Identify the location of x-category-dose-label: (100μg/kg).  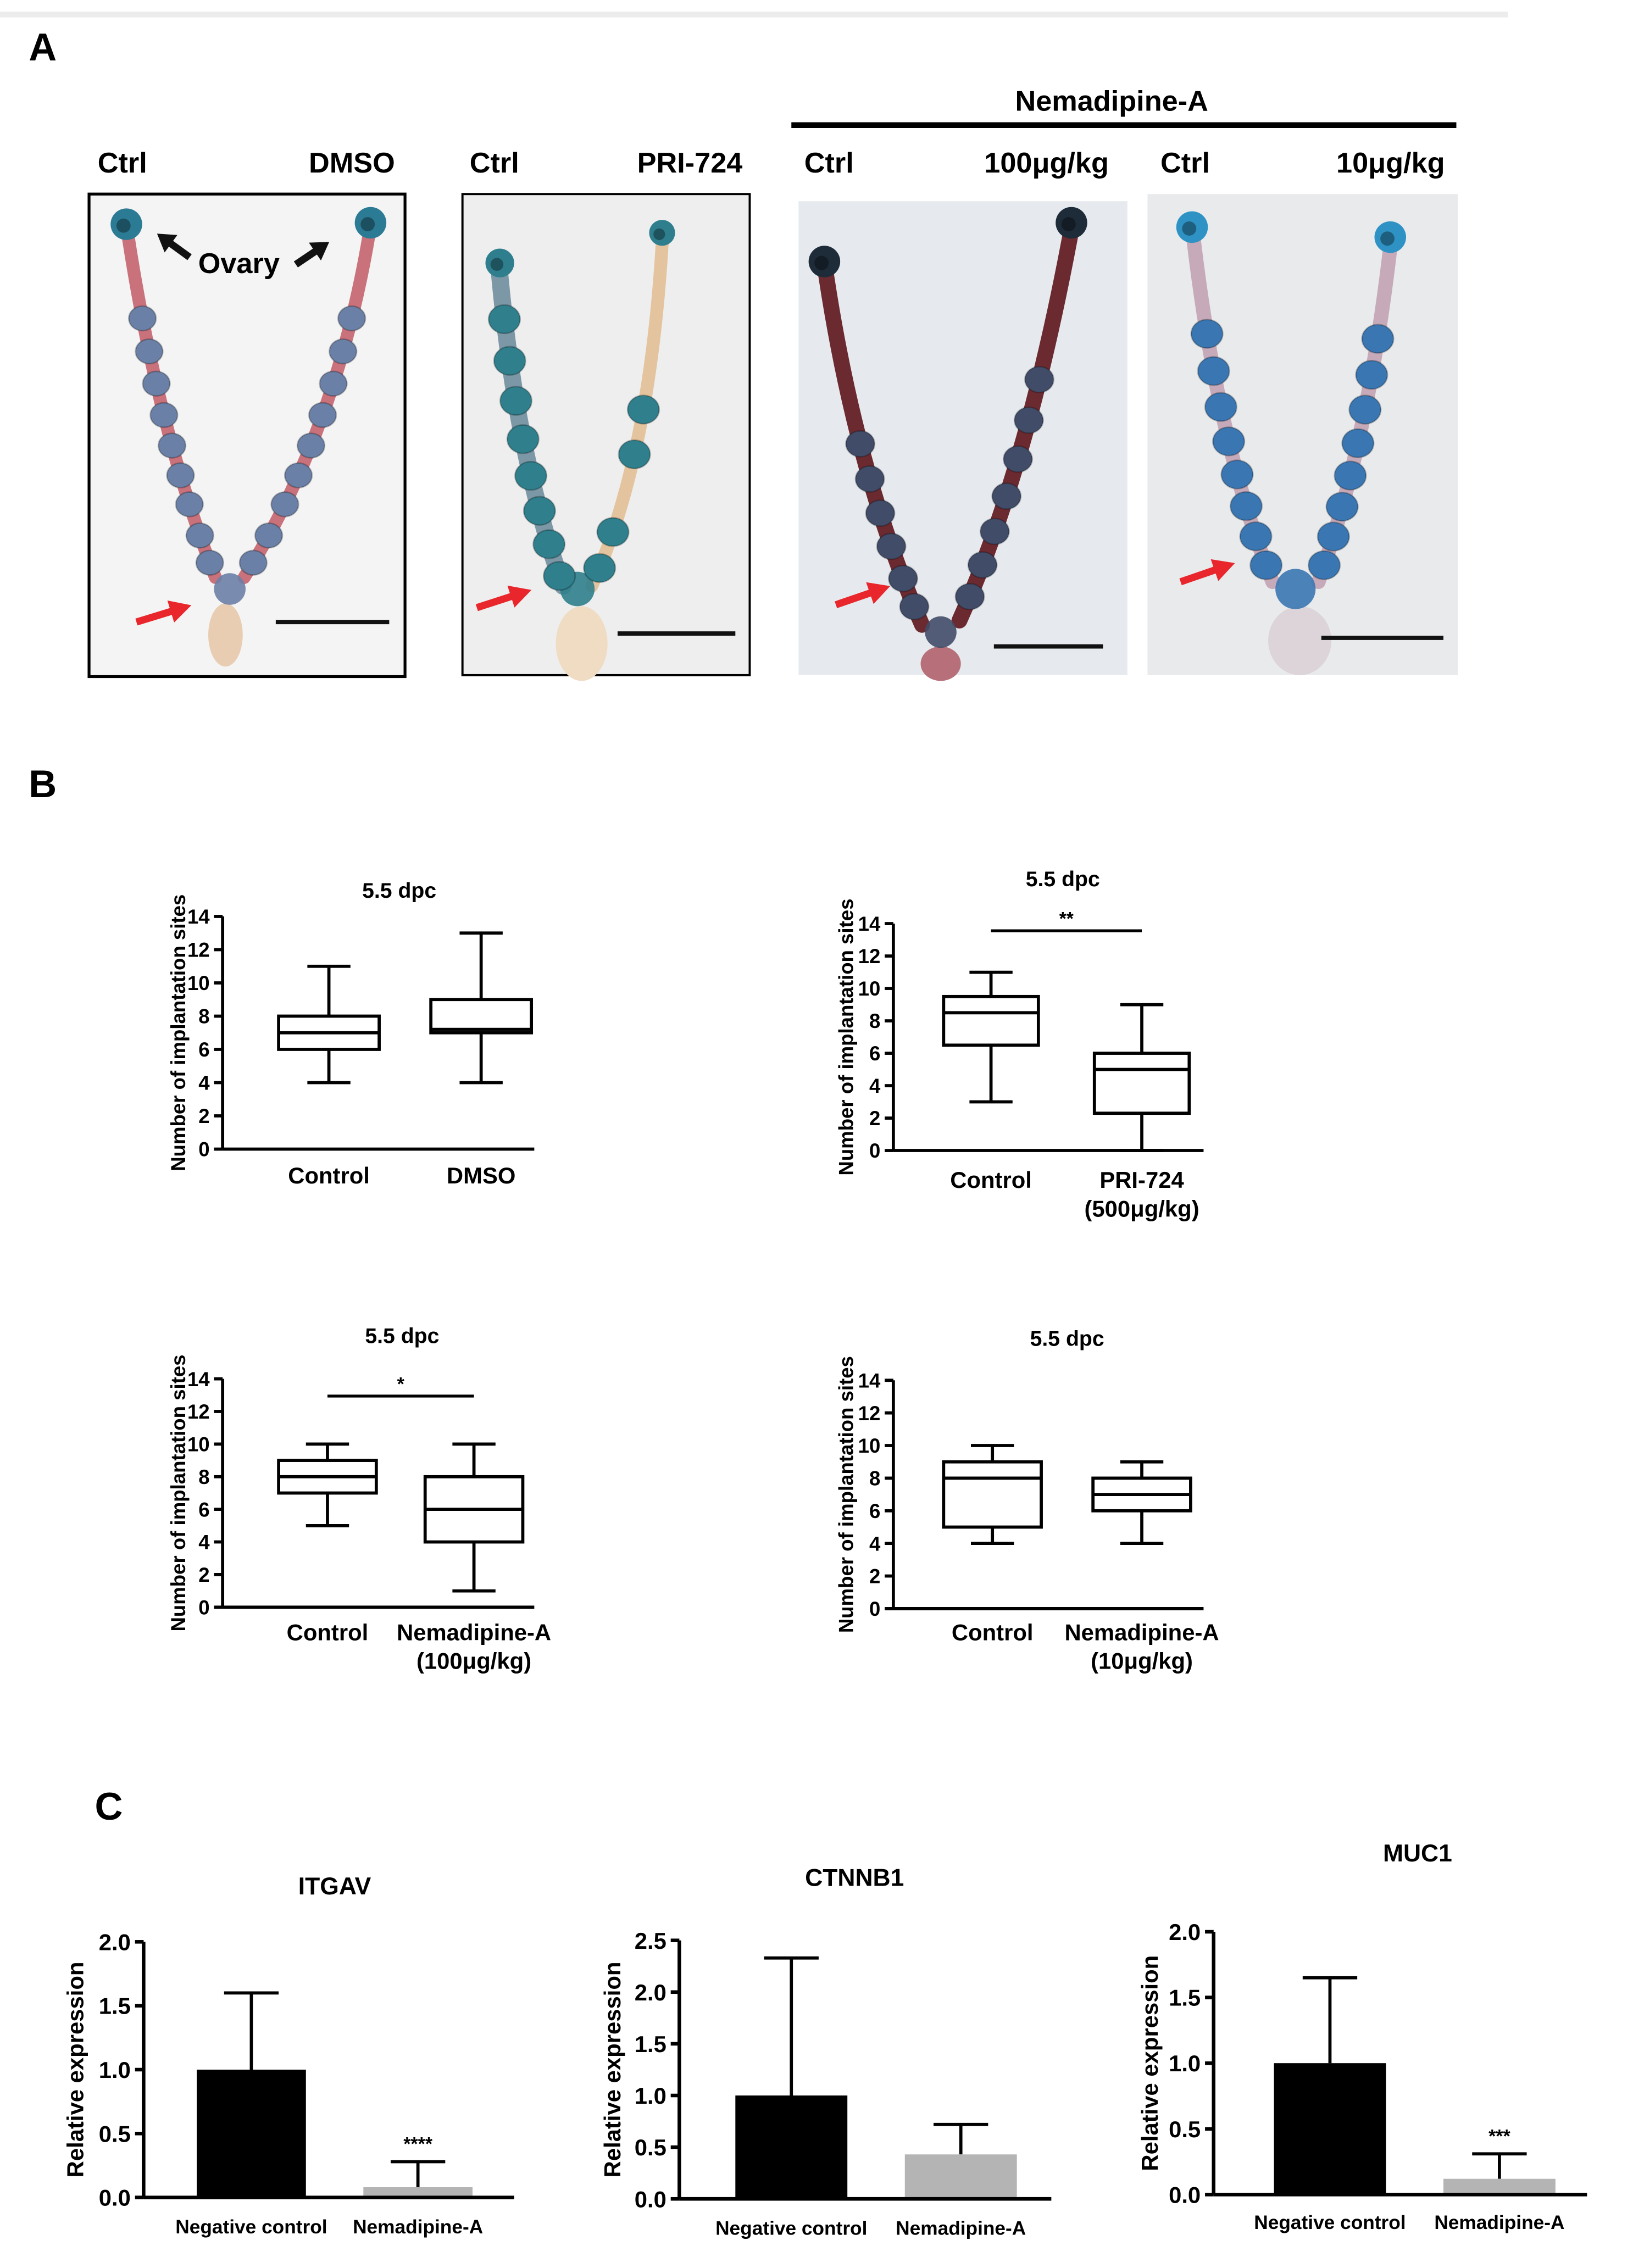
(473, 1661).